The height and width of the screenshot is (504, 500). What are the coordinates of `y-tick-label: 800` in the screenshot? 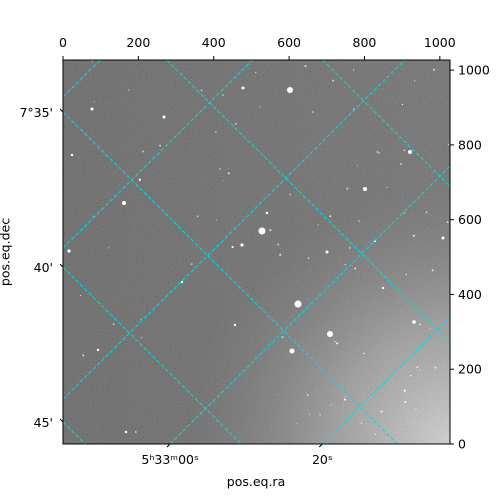 It's located at (470, 144).